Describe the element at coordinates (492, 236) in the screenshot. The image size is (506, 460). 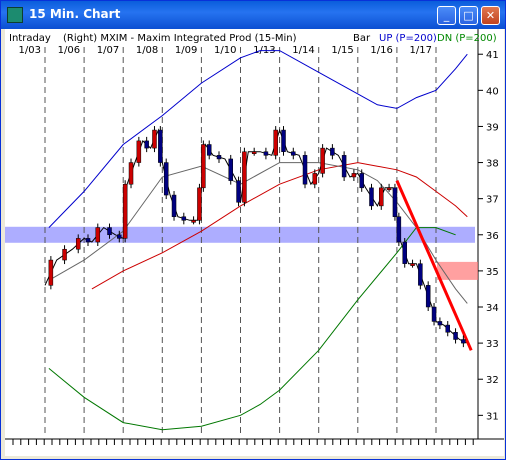
I see `y-tick-label: 36` at that location.